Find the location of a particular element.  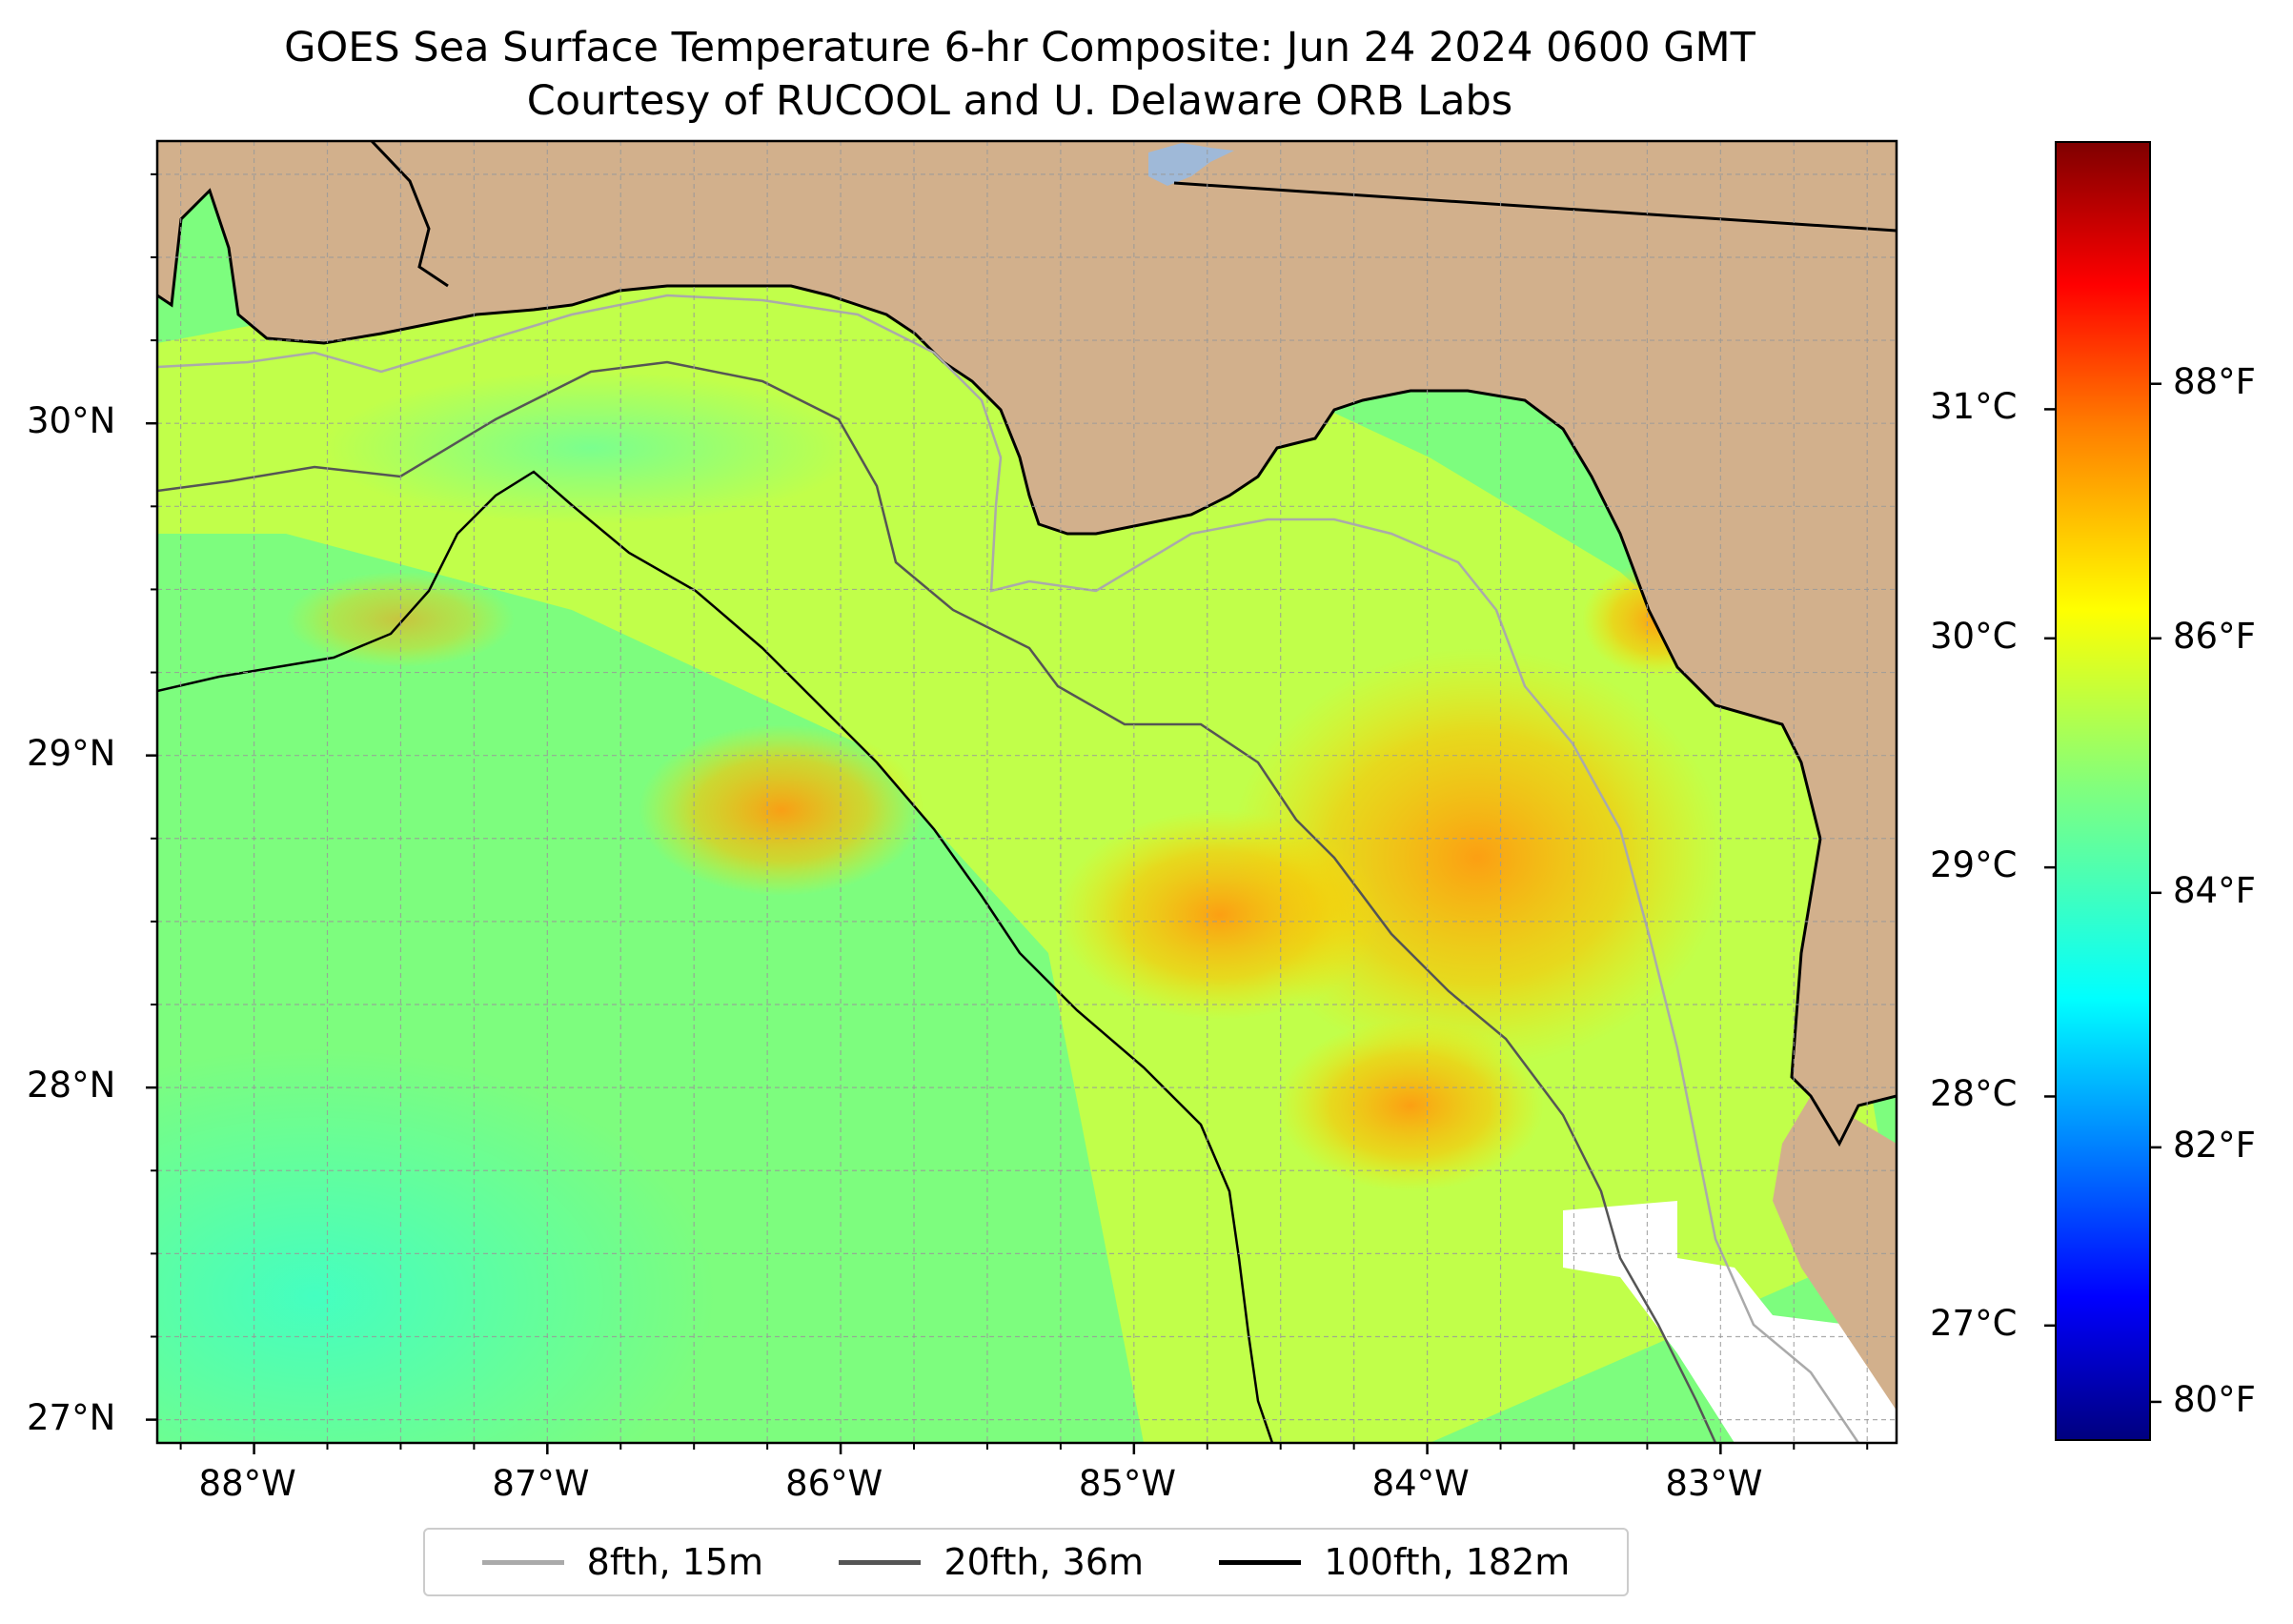

lat-tick-label: 29°N is located at coordinates (72, 753).